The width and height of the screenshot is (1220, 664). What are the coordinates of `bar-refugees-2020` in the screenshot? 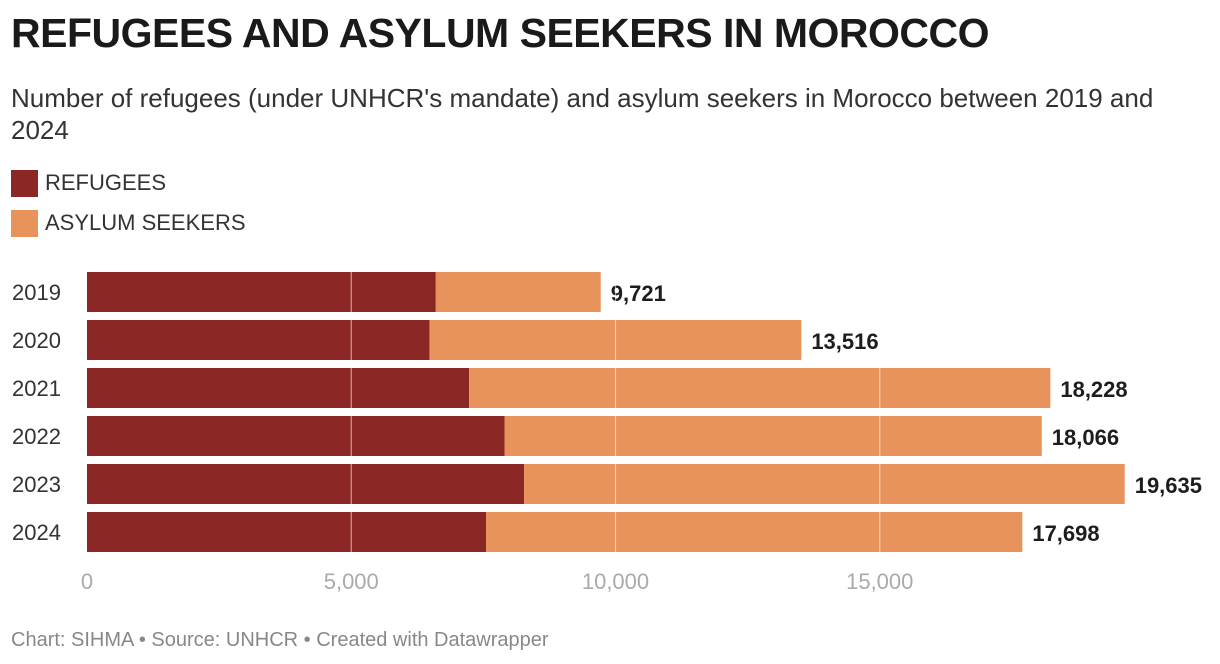 It's located at (258, 340).